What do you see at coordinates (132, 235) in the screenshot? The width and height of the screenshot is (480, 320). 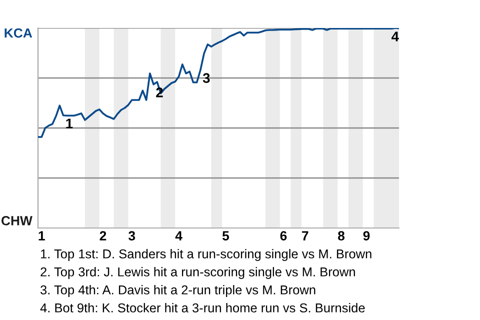 I see `x-tick-label: 3` at bounding box center [132, 235].